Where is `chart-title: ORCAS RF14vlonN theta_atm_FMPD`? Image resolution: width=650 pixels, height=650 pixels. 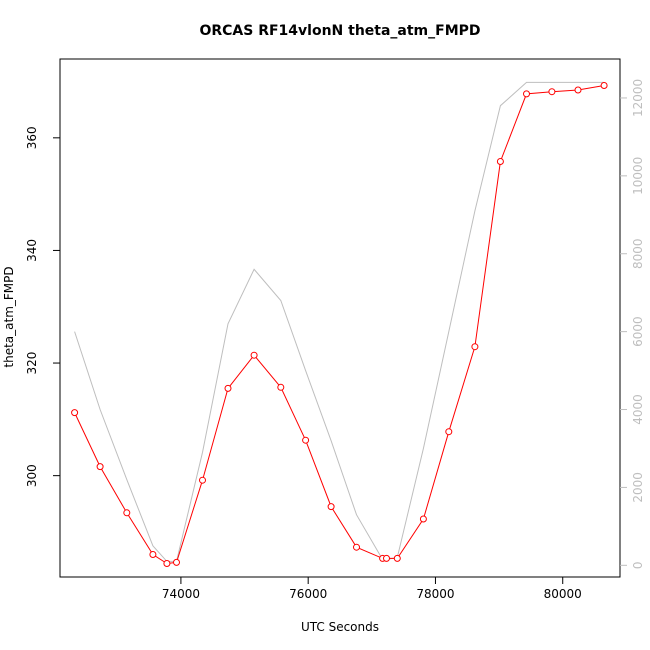 chart-title: ORCAS RF14vlonN theta_atm_FMPD is located at coordinates (339, 31).